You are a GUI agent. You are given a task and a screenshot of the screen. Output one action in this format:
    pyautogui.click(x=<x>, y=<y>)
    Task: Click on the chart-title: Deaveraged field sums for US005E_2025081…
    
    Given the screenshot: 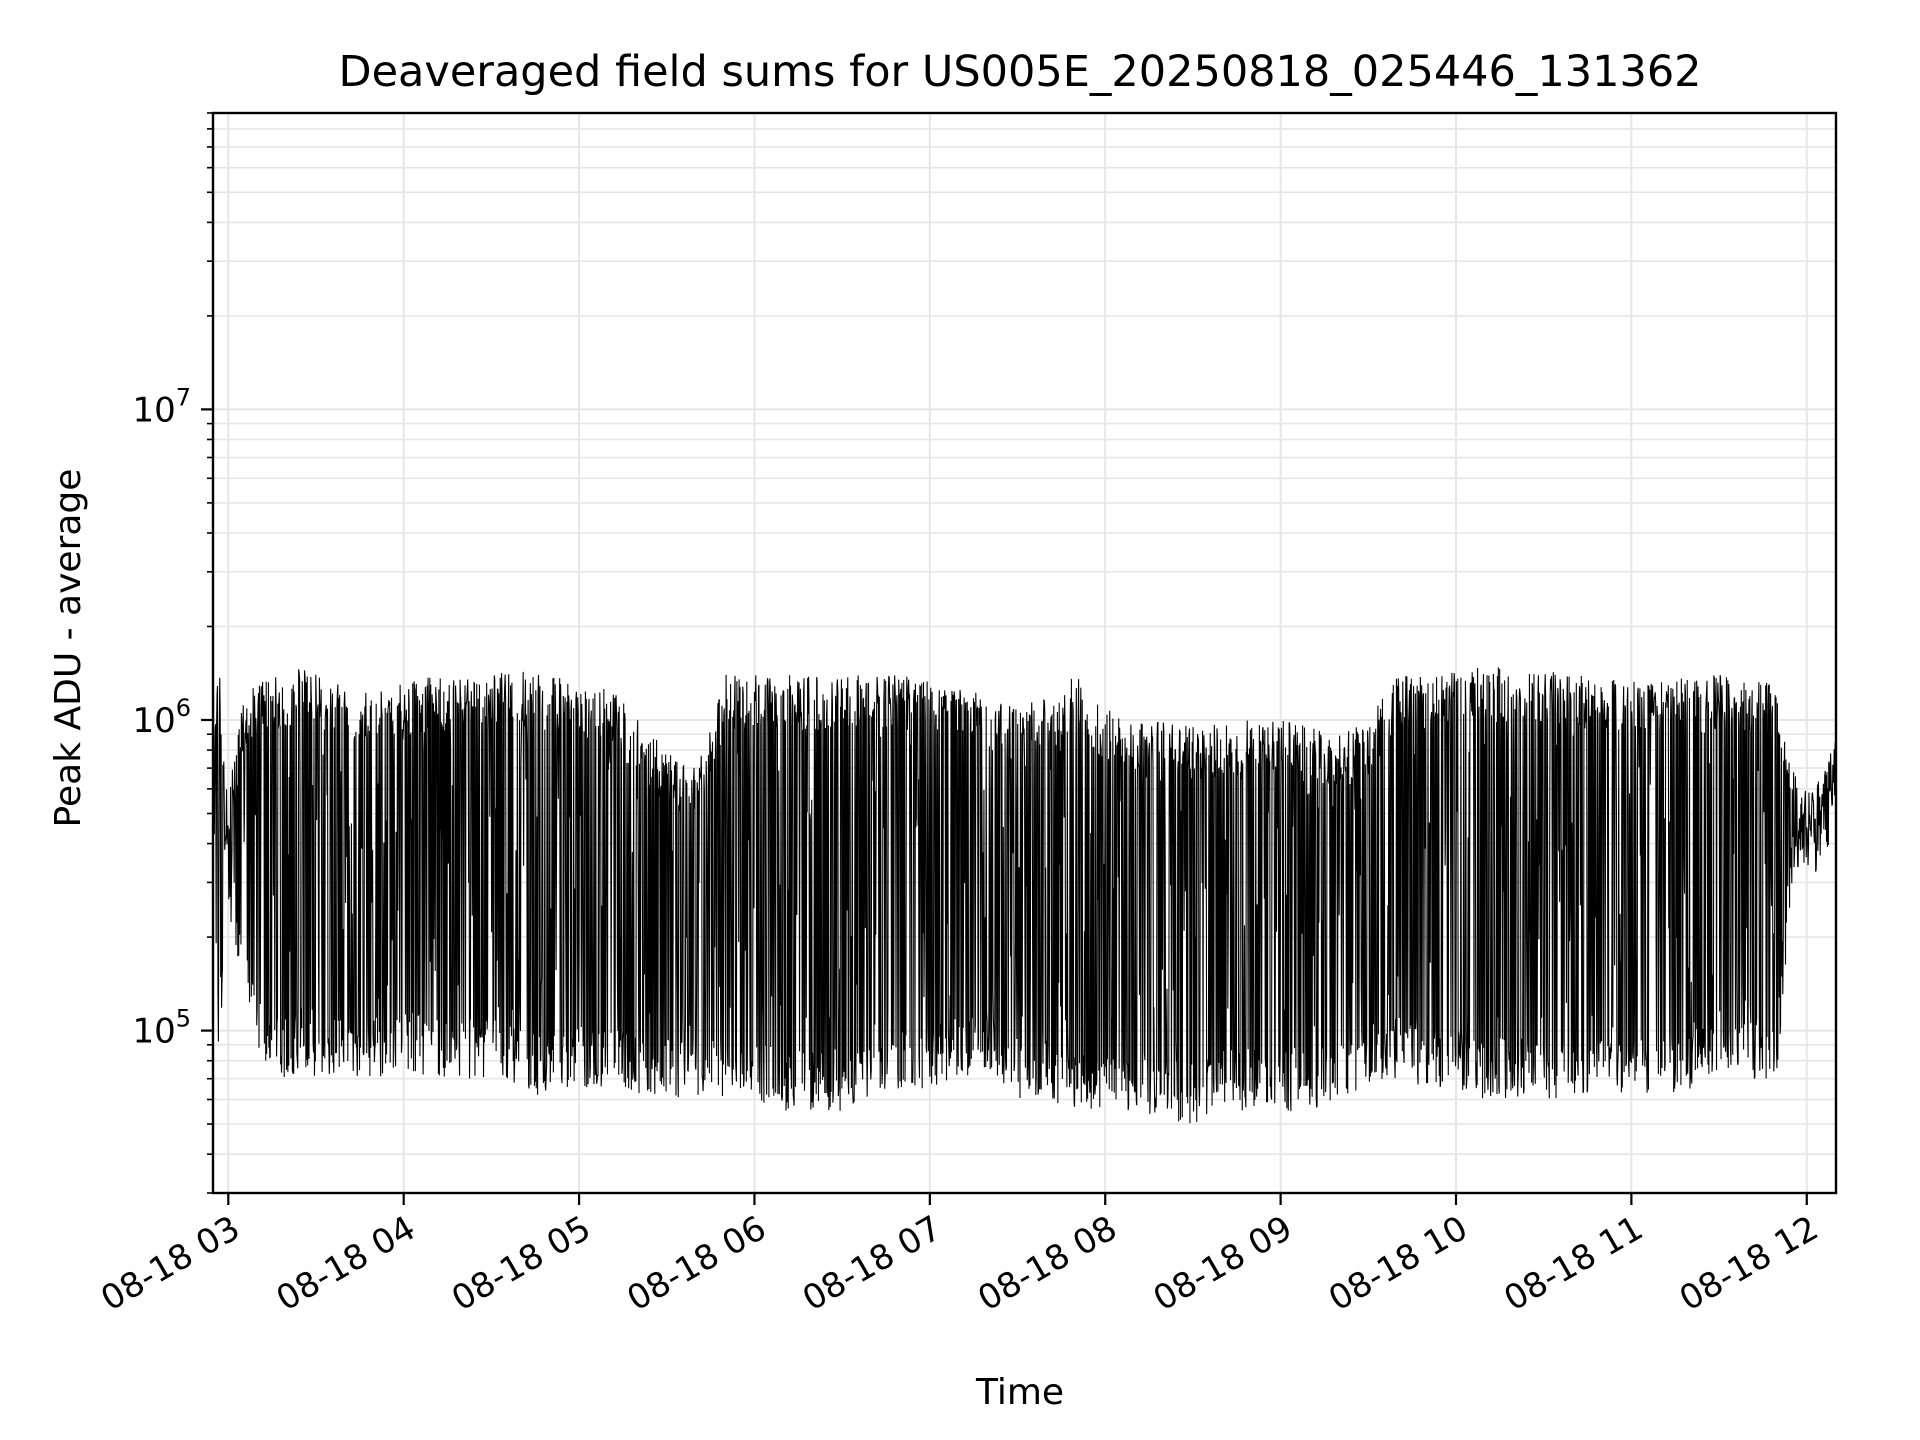 What is the action you would take?
    pyautogui.click(x=1019, y=72)
    